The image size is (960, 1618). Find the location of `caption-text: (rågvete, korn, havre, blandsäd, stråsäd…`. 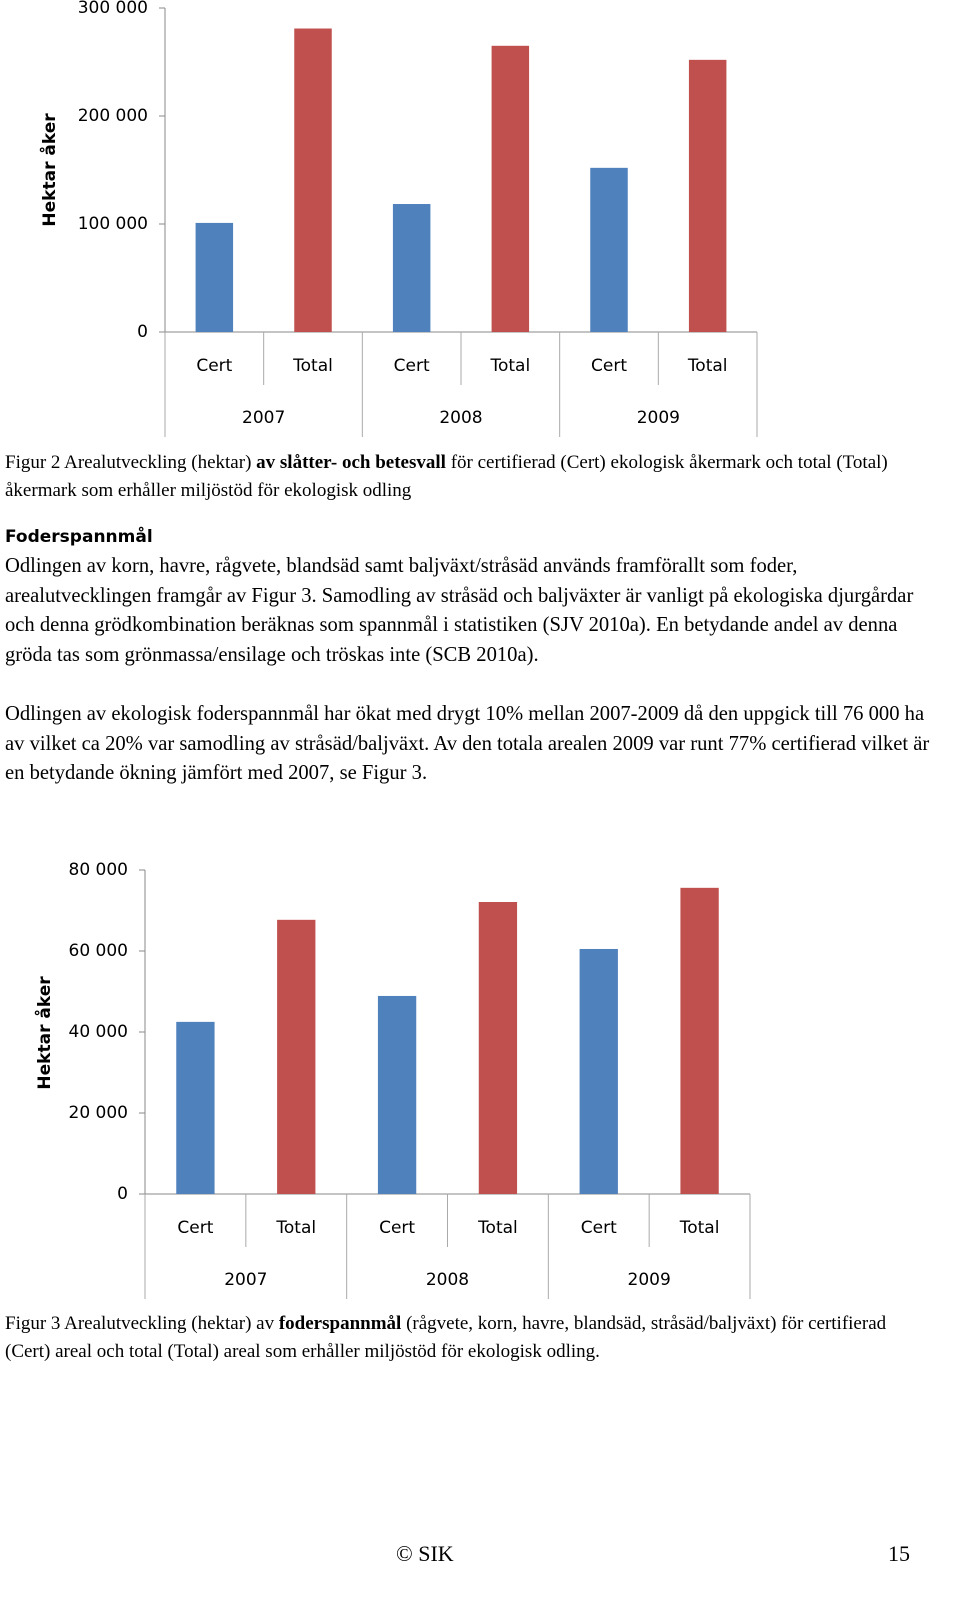

caption-text: (rågvete, korn, havre, blandsäd, stråsäd… is located at coordinates (446, 1337).